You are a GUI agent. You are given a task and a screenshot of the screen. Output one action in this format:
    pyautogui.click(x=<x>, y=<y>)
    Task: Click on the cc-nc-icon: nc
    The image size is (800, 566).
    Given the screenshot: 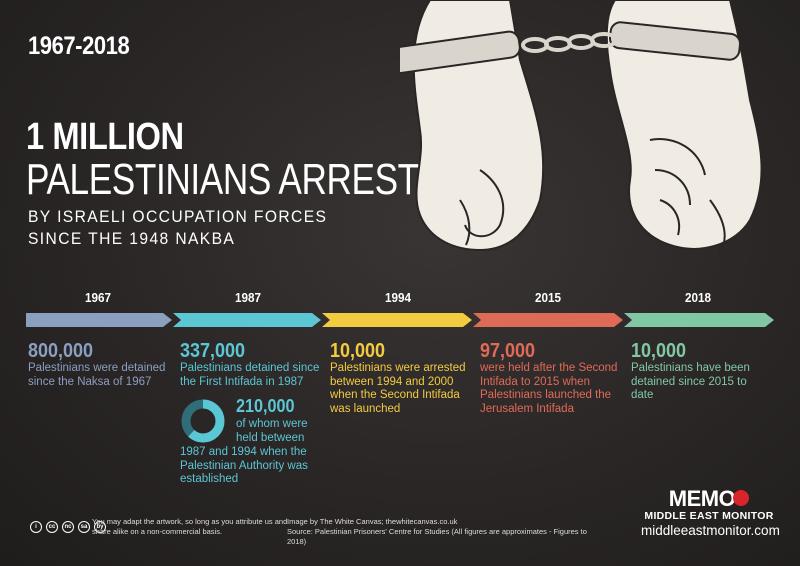 What is the action you would take?
    pyautogui.click(x=68, y=527)
    